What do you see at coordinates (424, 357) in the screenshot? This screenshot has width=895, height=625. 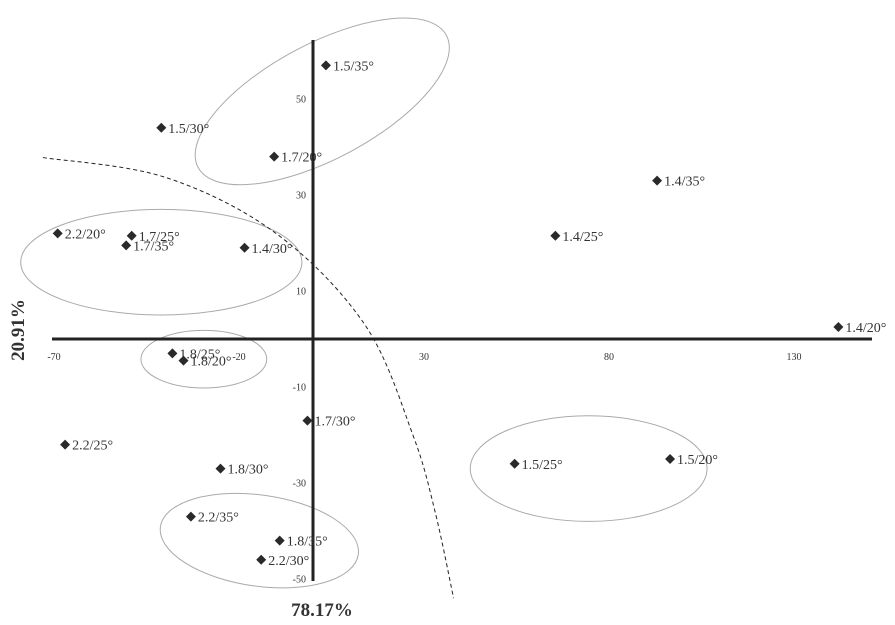 I see `x-tick-label: 30` at bounding box center [424, 357].